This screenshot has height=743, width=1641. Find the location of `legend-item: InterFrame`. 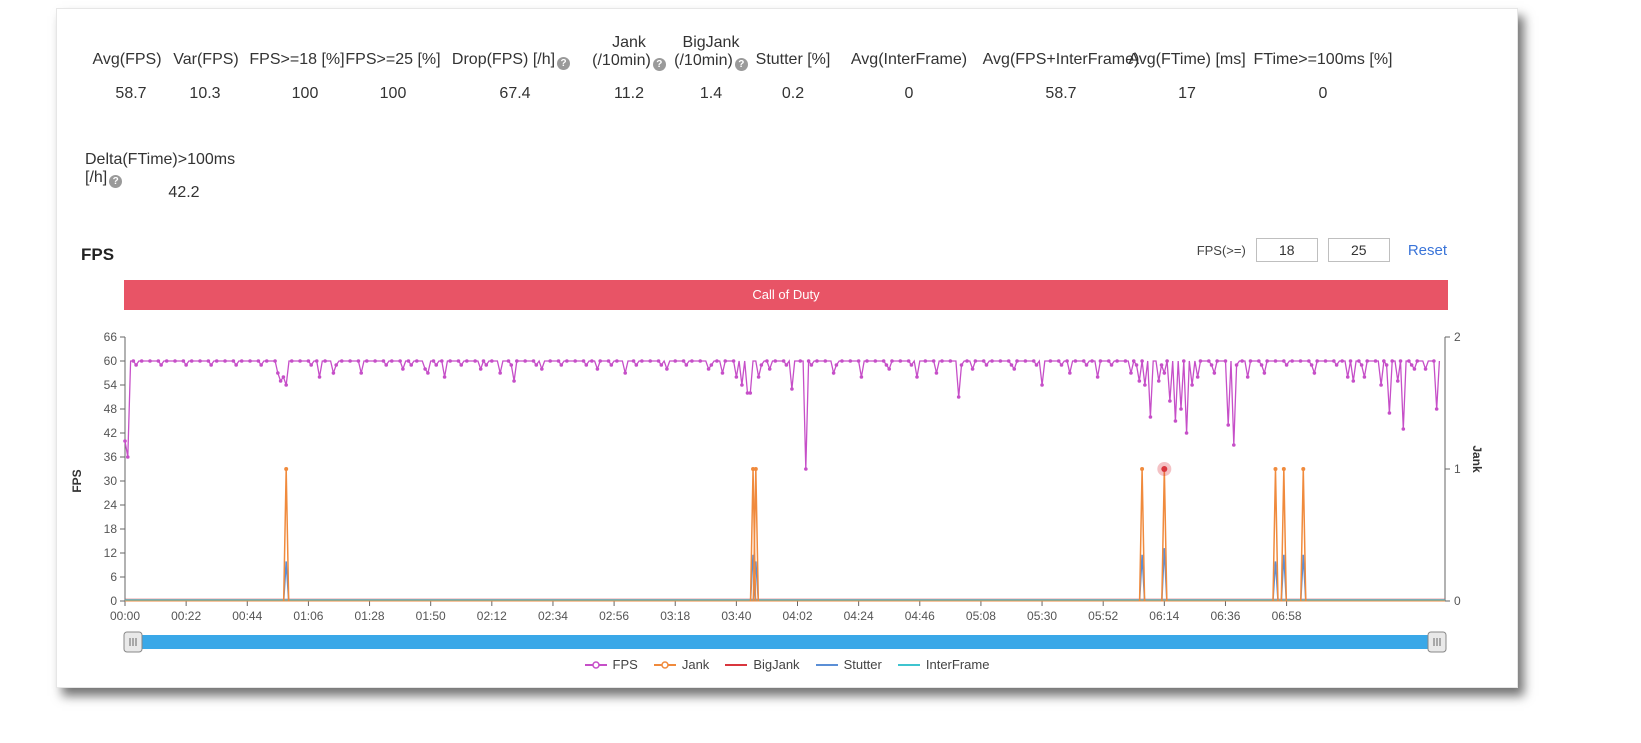

legend-item: InterFrame is located at coordinates (943, 664).